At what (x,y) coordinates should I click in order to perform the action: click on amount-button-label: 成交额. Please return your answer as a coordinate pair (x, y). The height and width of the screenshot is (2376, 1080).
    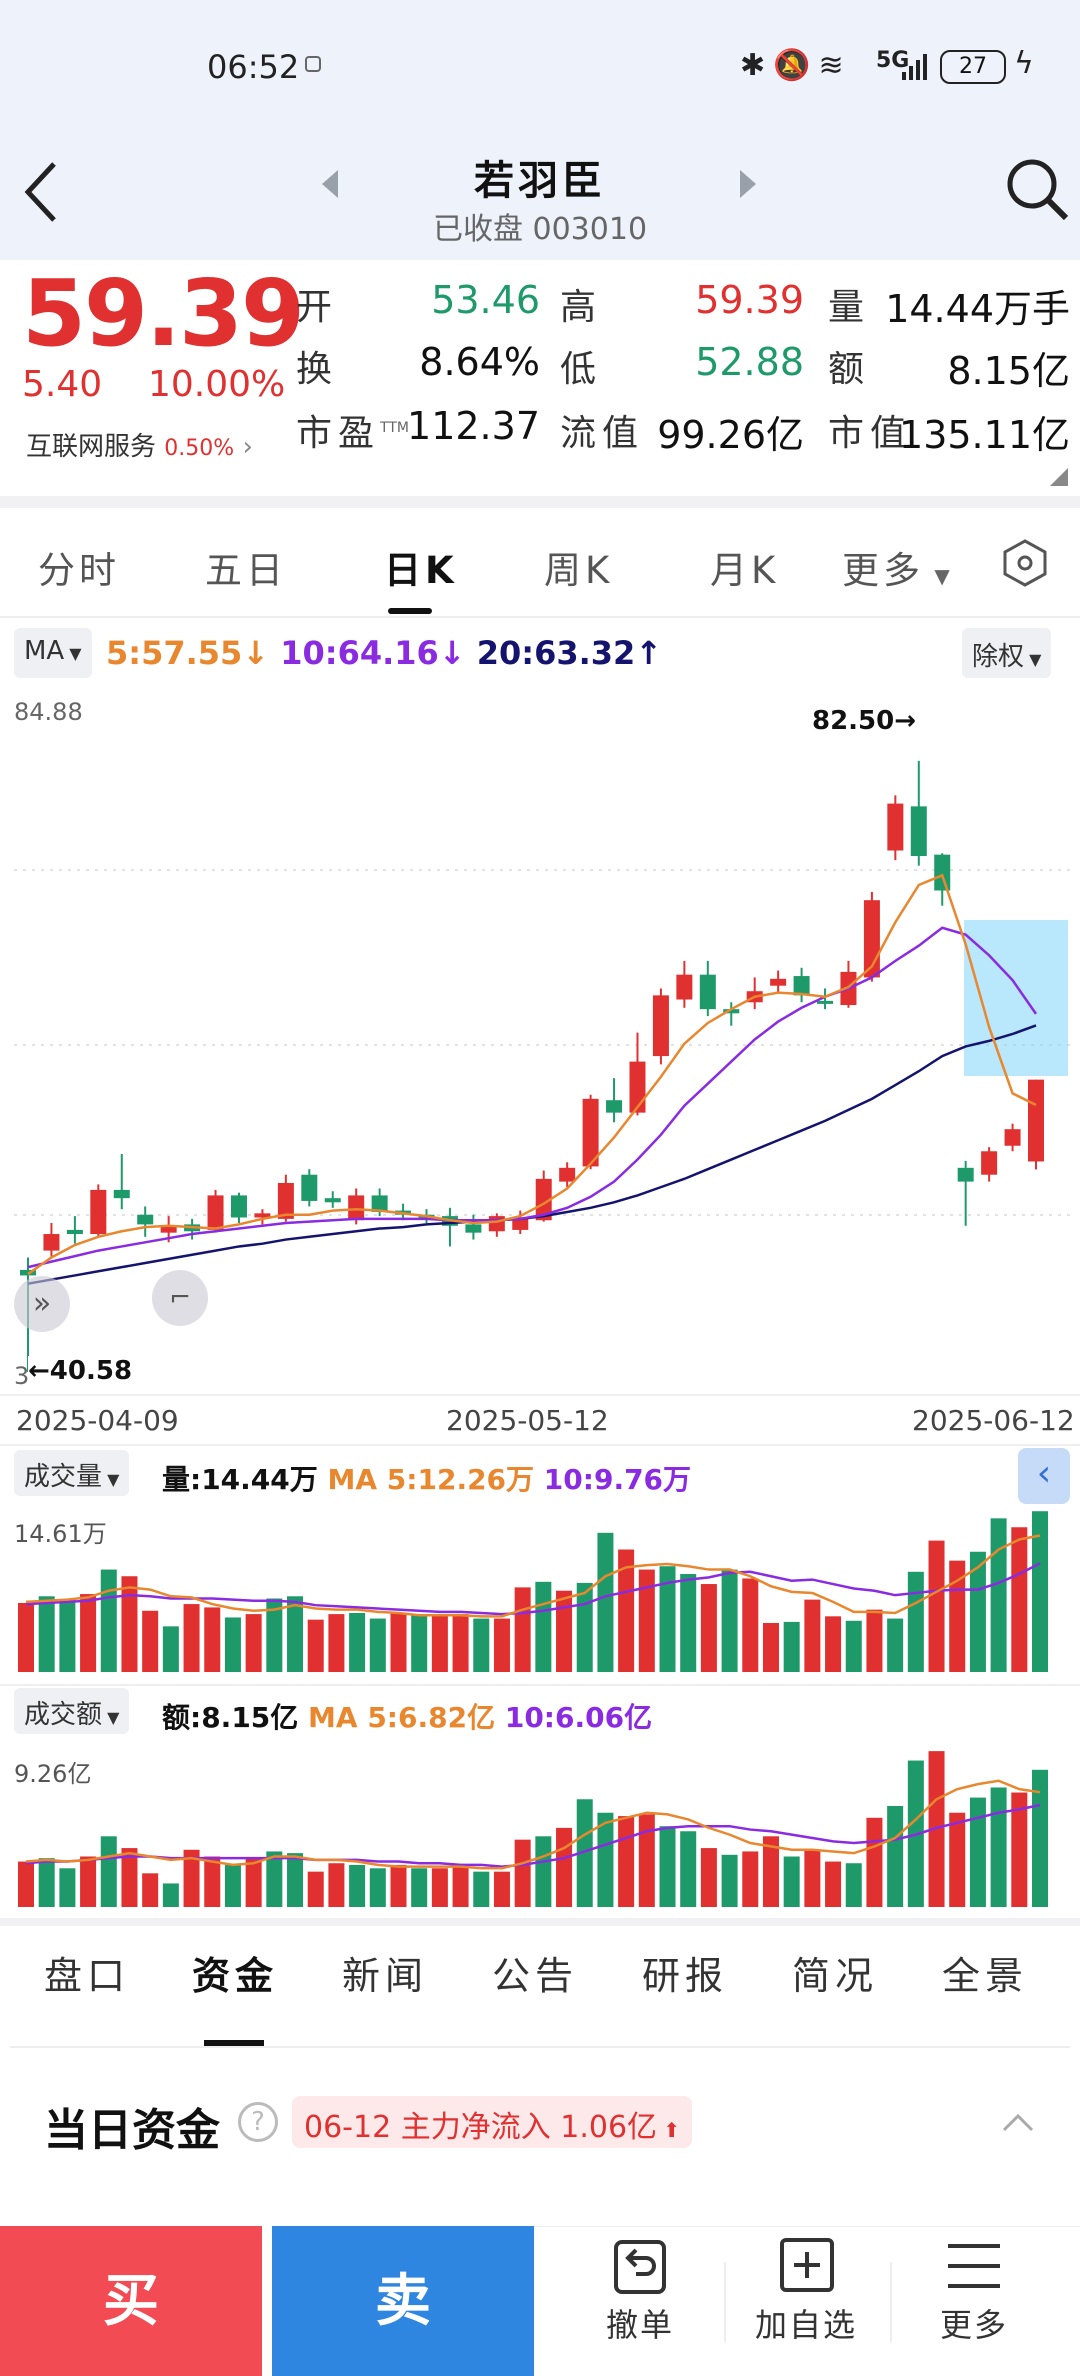
    Looking at the image, I should click on (63, 1715).